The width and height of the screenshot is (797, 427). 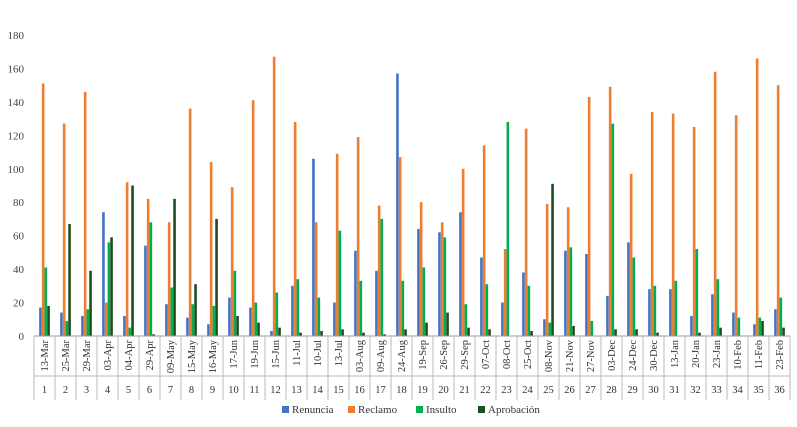 I want to click on x-index-label: 10, so click(x=233, y=390).